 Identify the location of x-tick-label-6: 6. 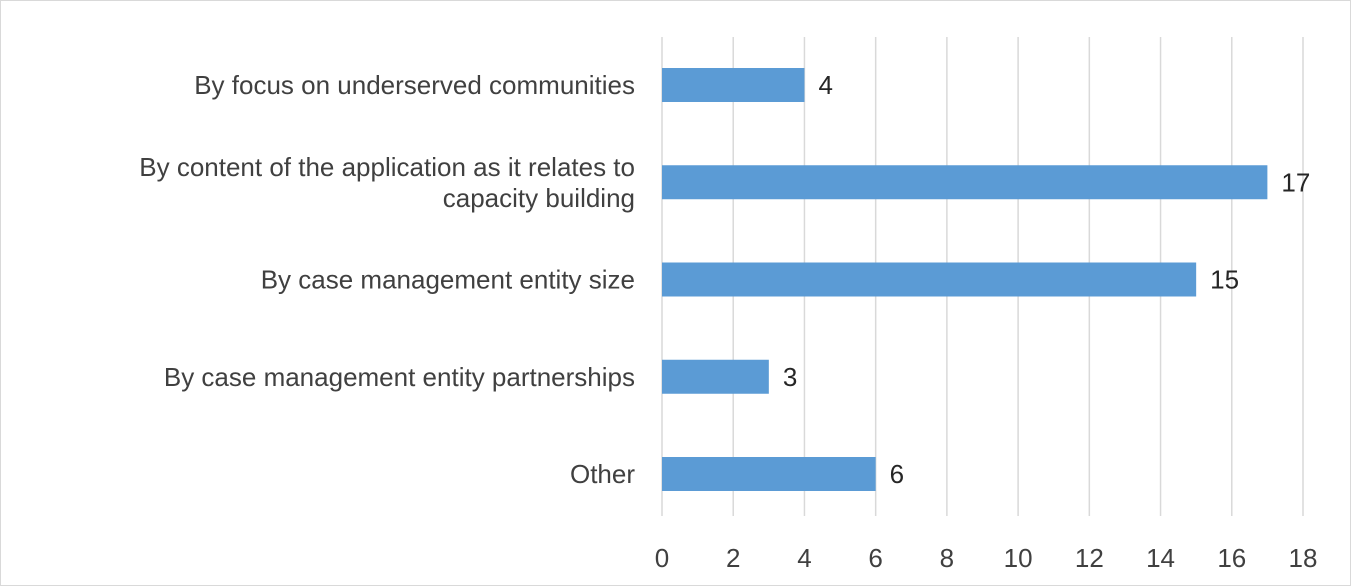
(875, 558).